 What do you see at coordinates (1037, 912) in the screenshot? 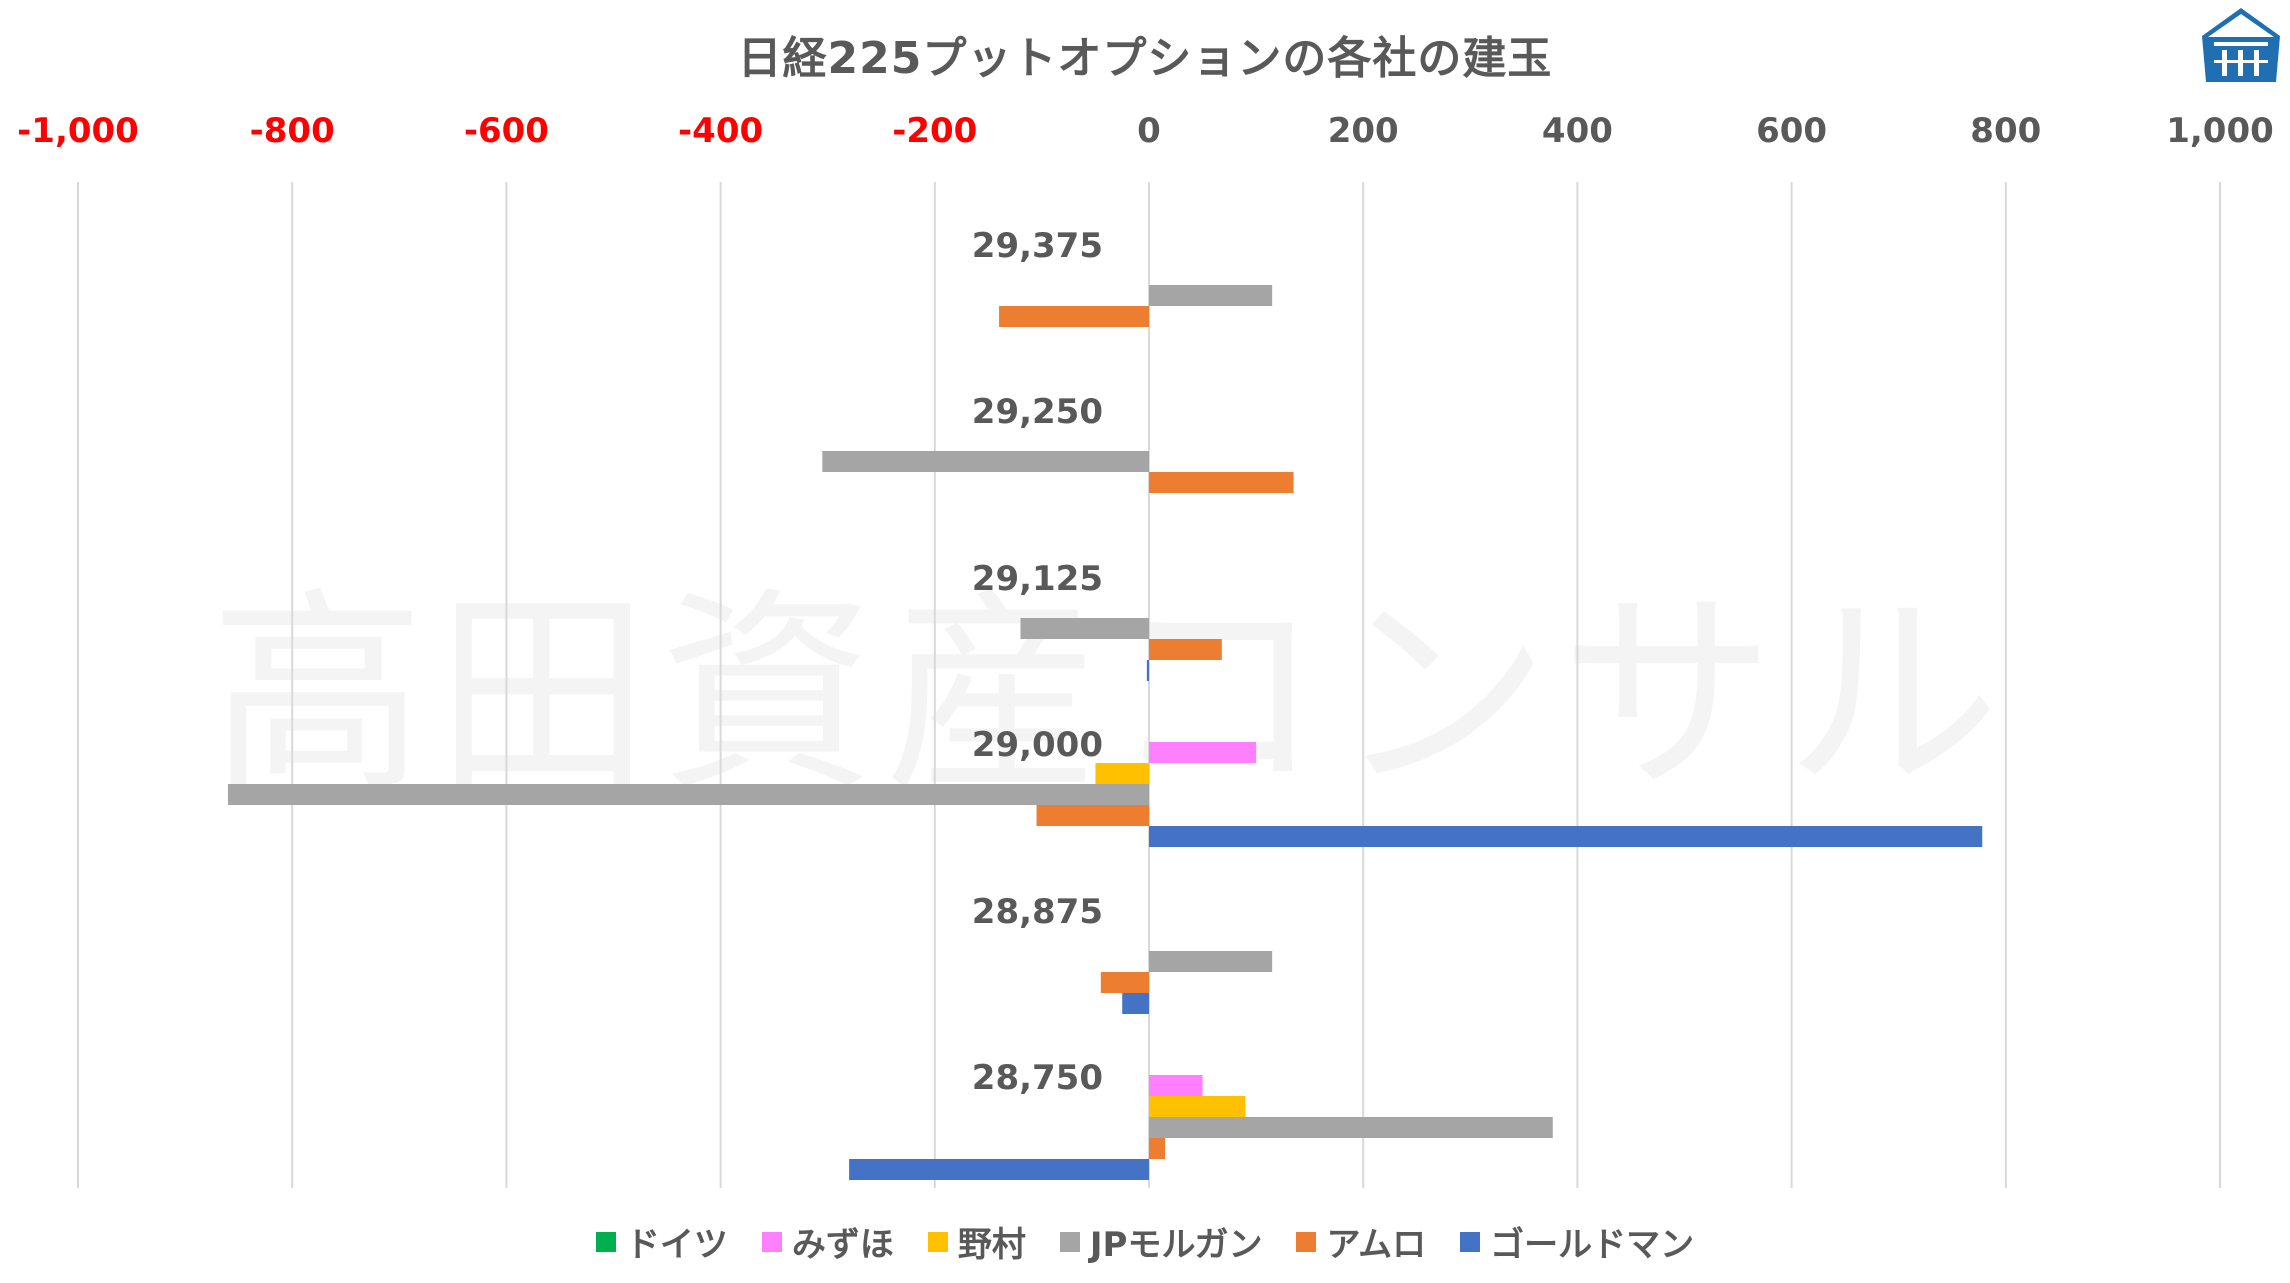
I see `category-label: 28,875` at bounding box center [1037, 912].